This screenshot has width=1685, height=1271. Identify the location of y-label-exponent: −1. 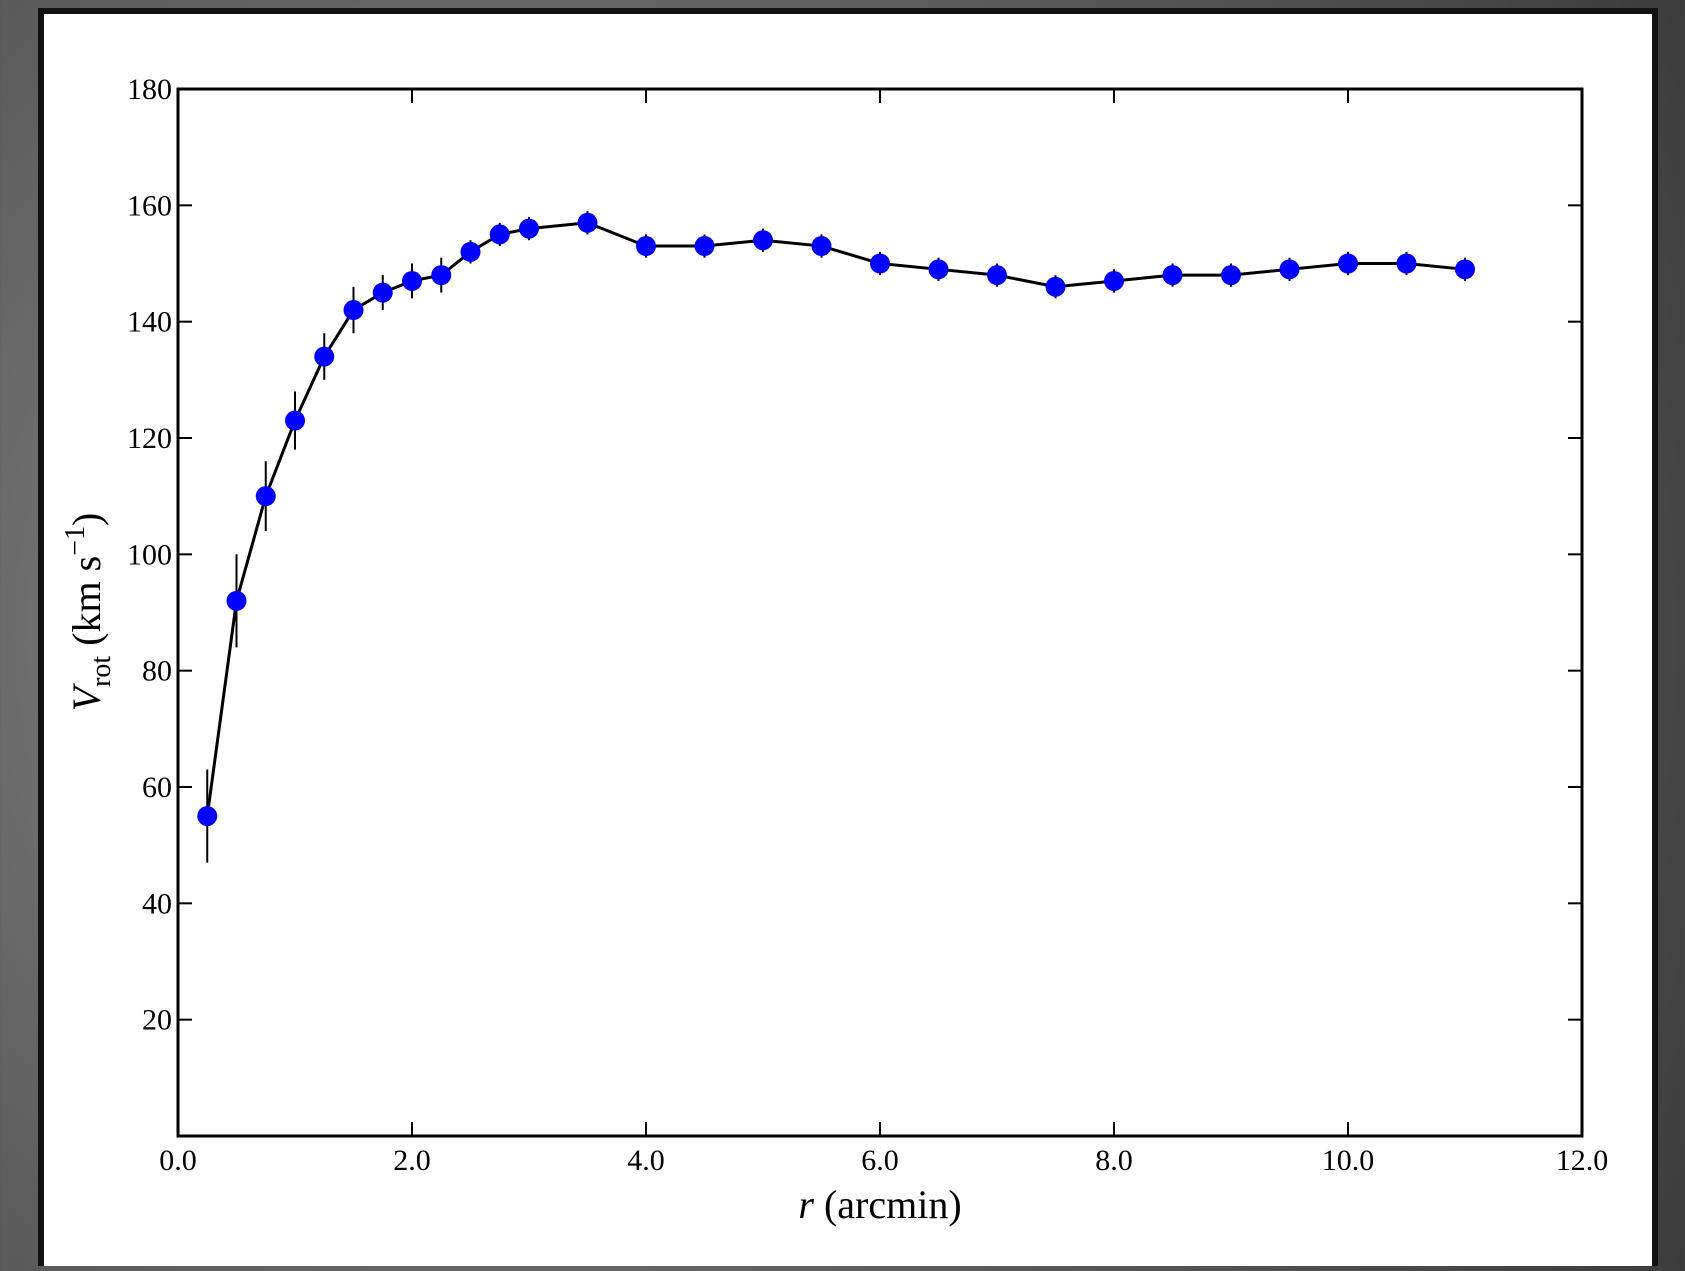
(75, 541).